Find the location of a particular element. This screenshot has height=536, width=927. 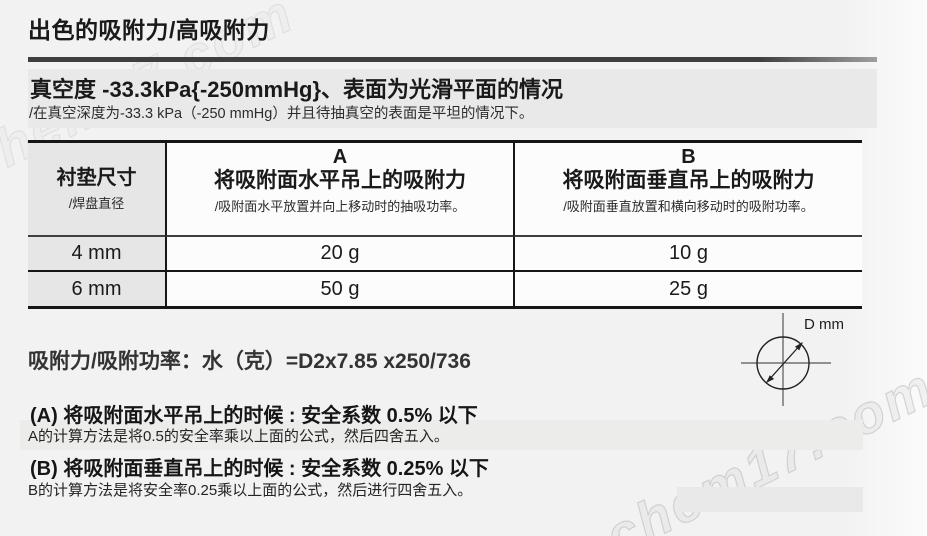

table-row-a-cell: 20 g is located at coordinates (339, 254).